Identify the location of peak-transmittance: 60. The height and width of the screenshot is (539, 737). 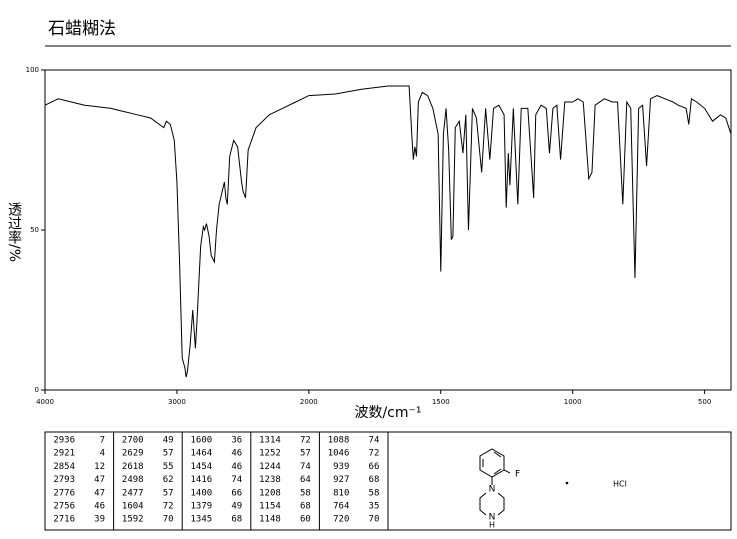
(305, 520).